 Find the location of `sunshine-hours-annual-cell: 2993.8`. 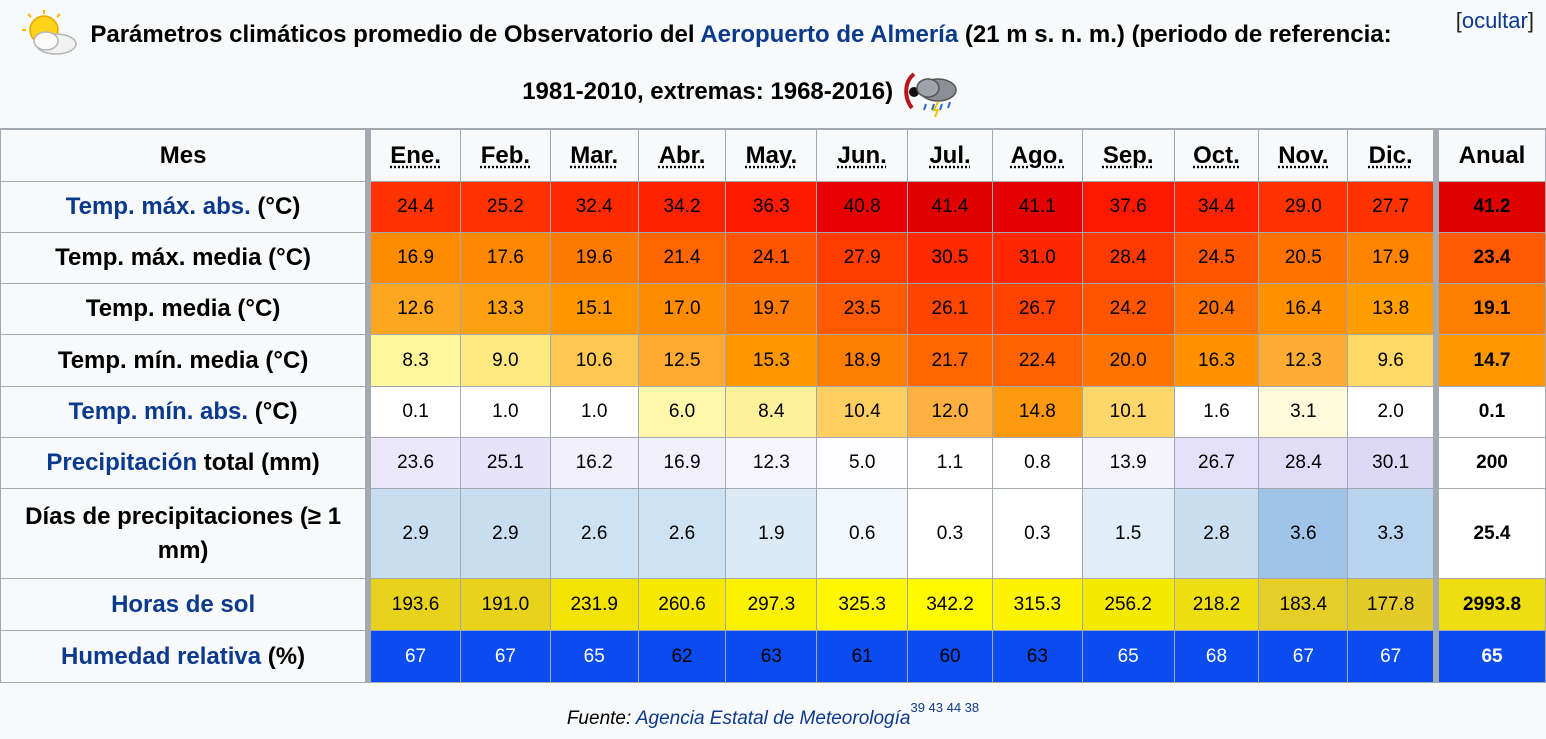

sunshine-hours-annual-cell: 2993.8 is located at coordinates (1492, 605).